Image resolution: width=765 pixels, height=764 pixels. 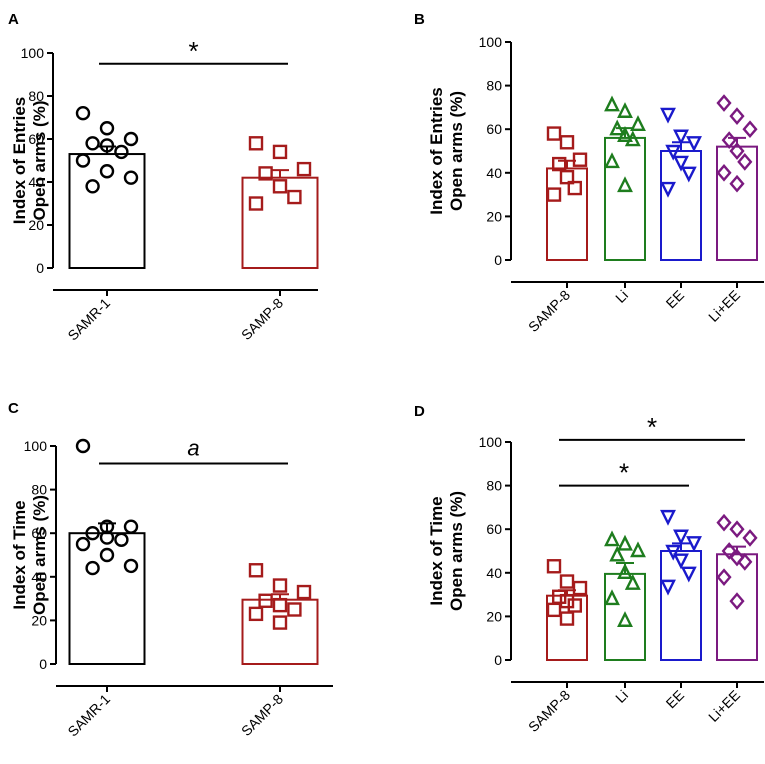 I want to click on y-tick-label: 60, so click(x=39, y=533).